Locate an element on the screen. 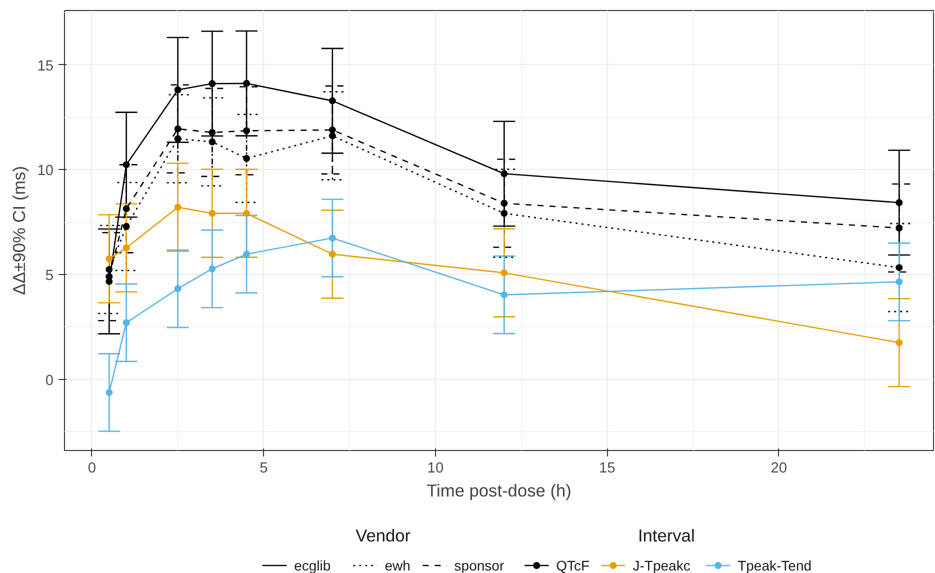 The height and width of the screenshot is (573, 935). y-tick-label: 15 is located at coordinates (45, 66).